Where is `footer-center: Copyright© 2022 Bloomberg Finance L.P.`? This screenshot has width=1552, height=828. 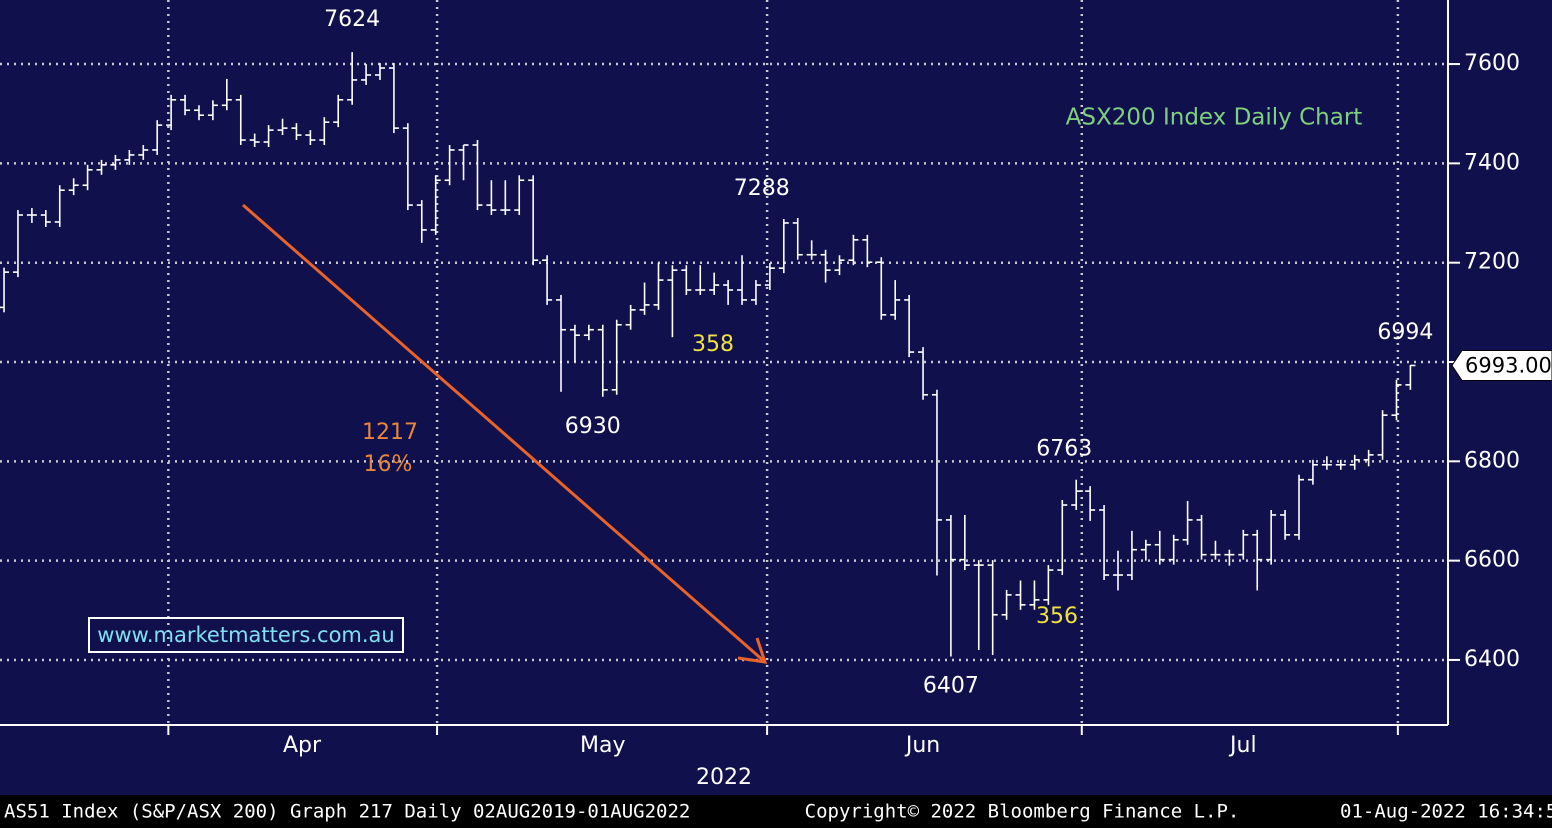 footer-center: Copyright© 2022 Bloomberg Finance L.P. is located at coordinates (1022, 812).